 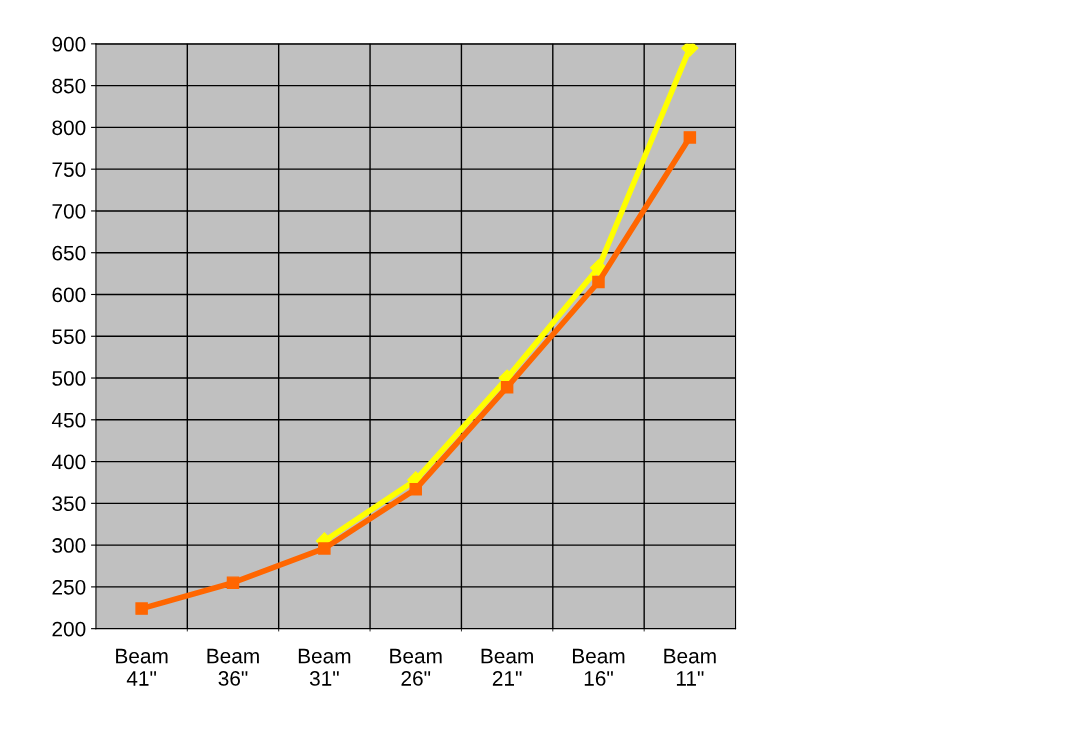 What do you see at coordinates (69, 337) in the screenshot?
I see `y-tick-label: 550` at bounding box center [69, 337].